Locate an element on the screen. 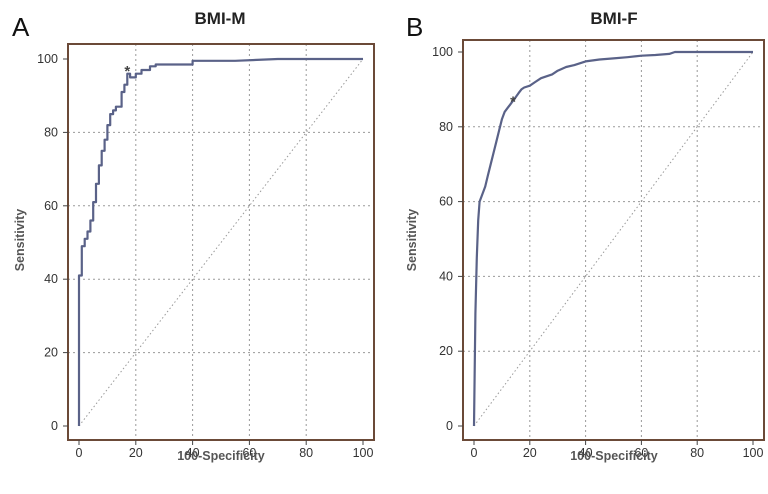 This screenshot has width=768, height=494. chart-title: BMI-M is located at coordinates (220, 18).